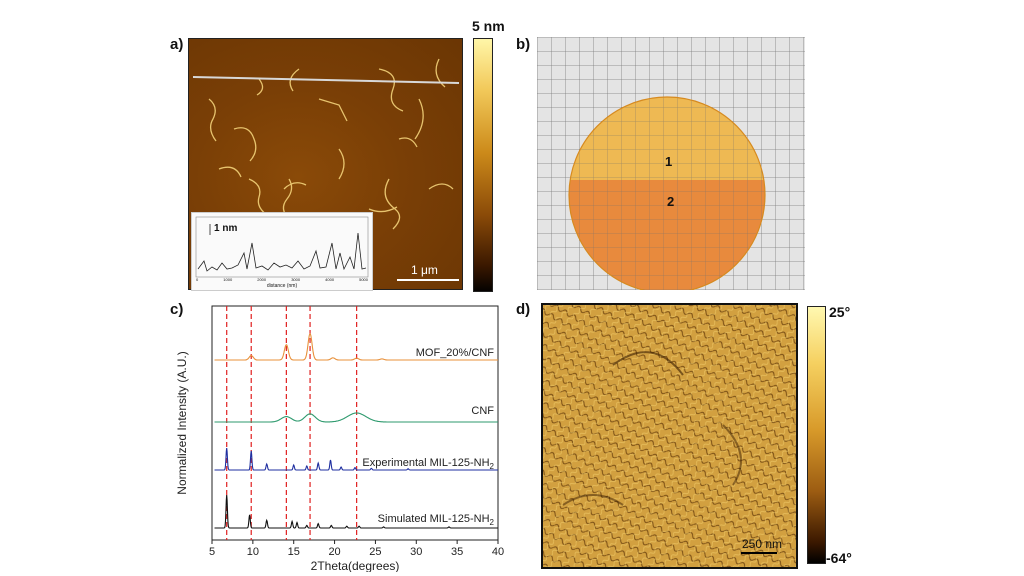 This screenshot has width=1024, height=576. Describe the element at coordinates (226, 228) in the screenshot. I see `inset-scale-label: 1 nm` at that location.